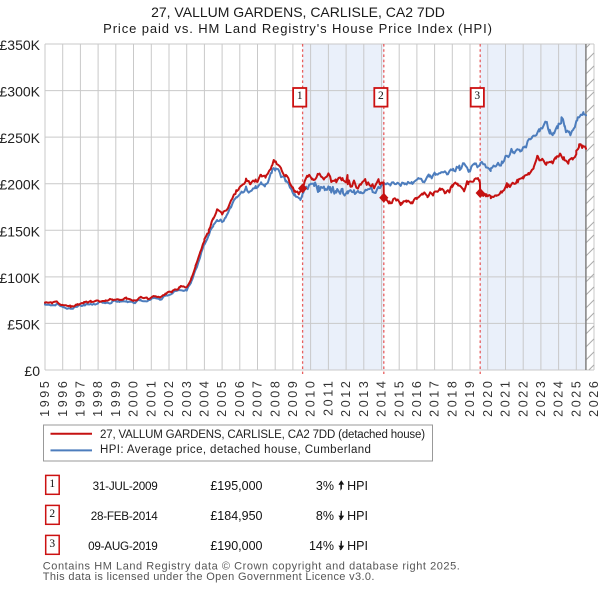 The height and width of the screenshot is (595, 600). I want to click on svg-text: 1999, so click(116, 398).